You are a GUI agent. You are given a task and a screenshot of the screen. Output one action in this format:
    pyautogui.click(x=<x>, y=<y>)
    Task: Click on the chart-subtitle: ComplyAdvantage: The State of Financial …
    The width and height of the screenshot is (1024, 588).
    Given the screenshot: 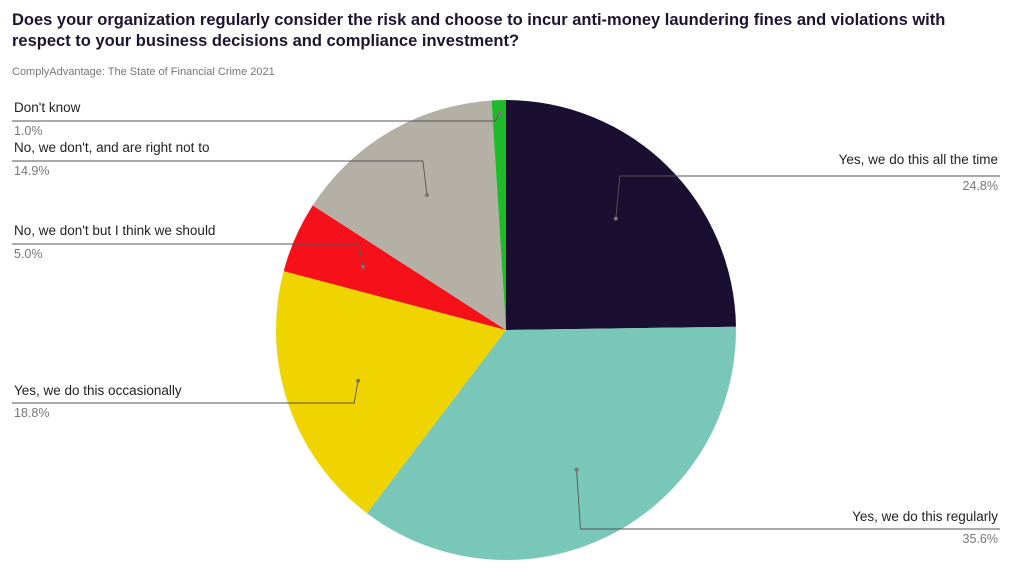 What is the action you would take?
    pyautogui.click(x=143, y=72)
    